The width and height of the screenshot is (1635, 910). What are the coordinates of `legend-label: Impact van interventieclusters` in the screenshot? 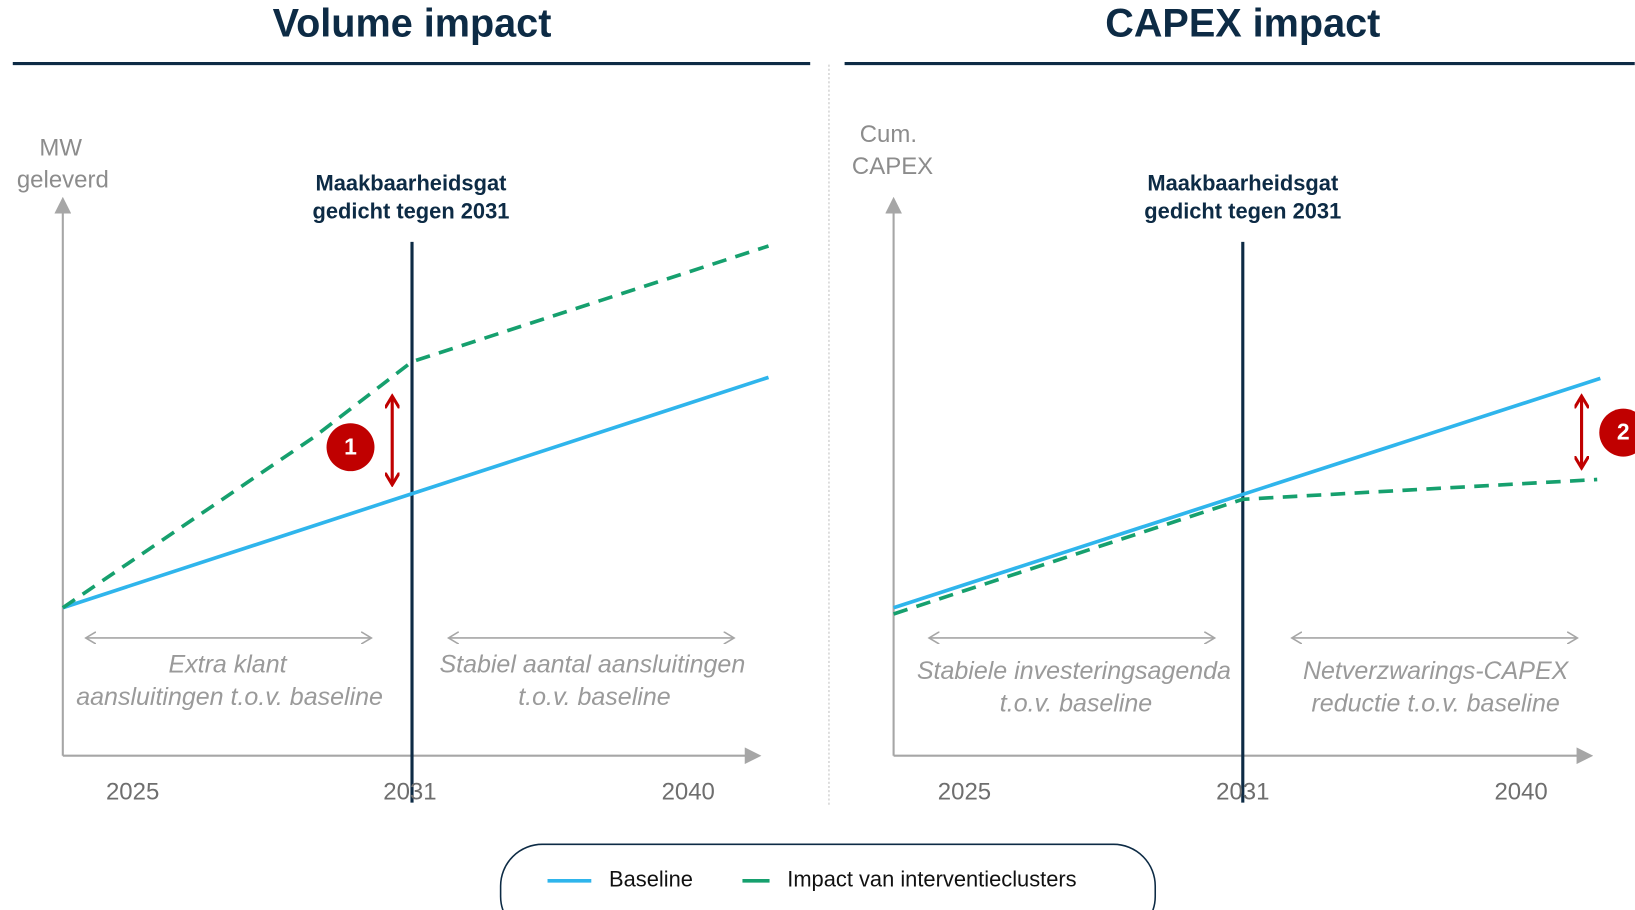 It's located at (931, 879).